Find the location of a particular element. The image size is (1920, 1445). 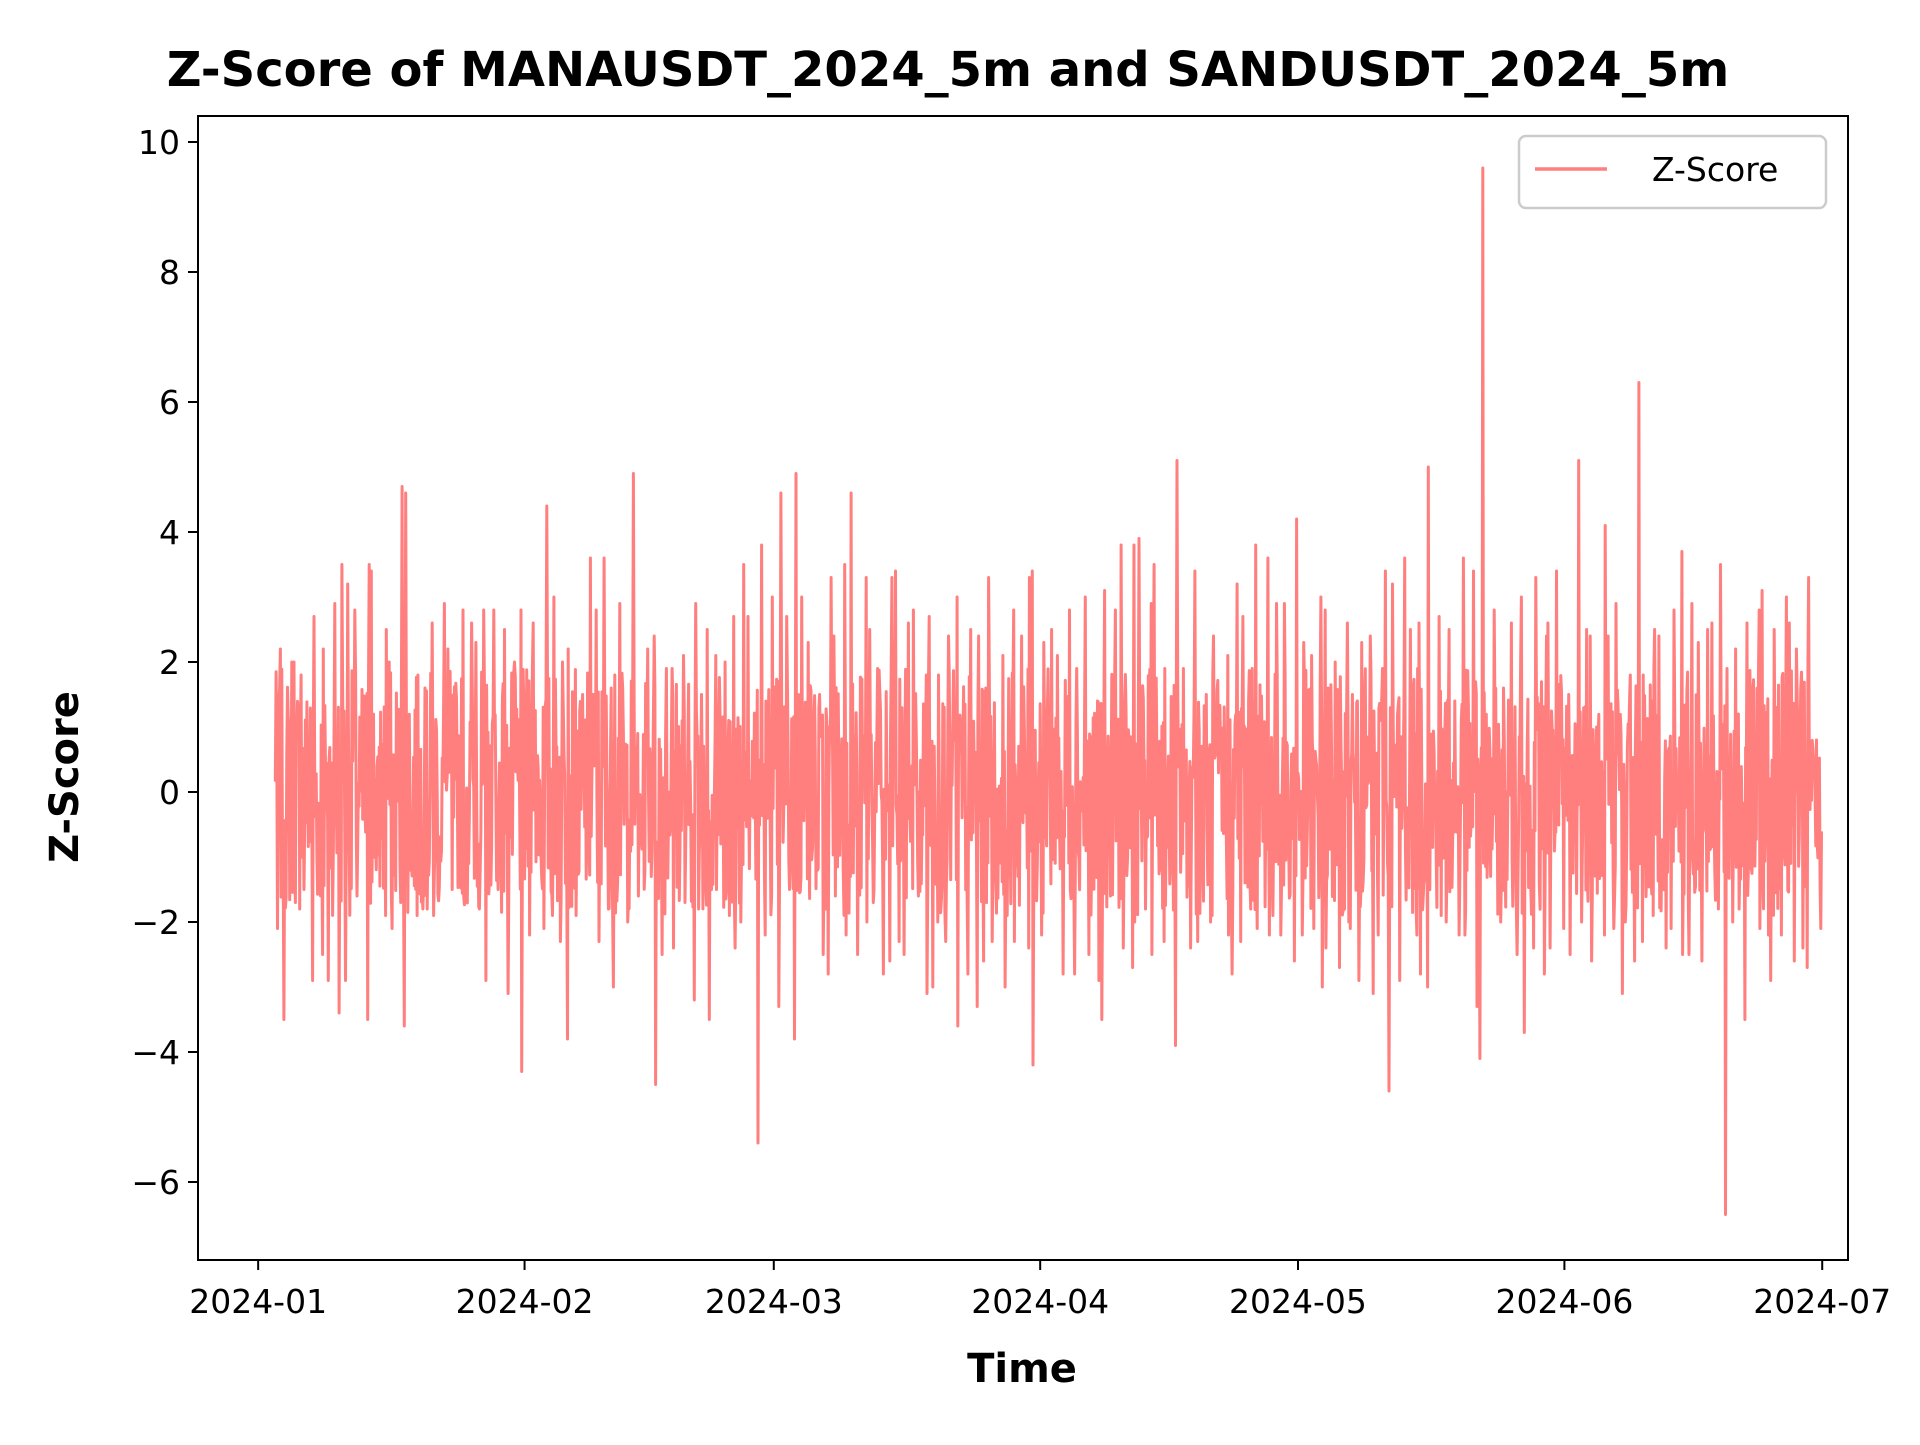

x-tick-label: 2024-01 is located at coordinates (258, 1301).